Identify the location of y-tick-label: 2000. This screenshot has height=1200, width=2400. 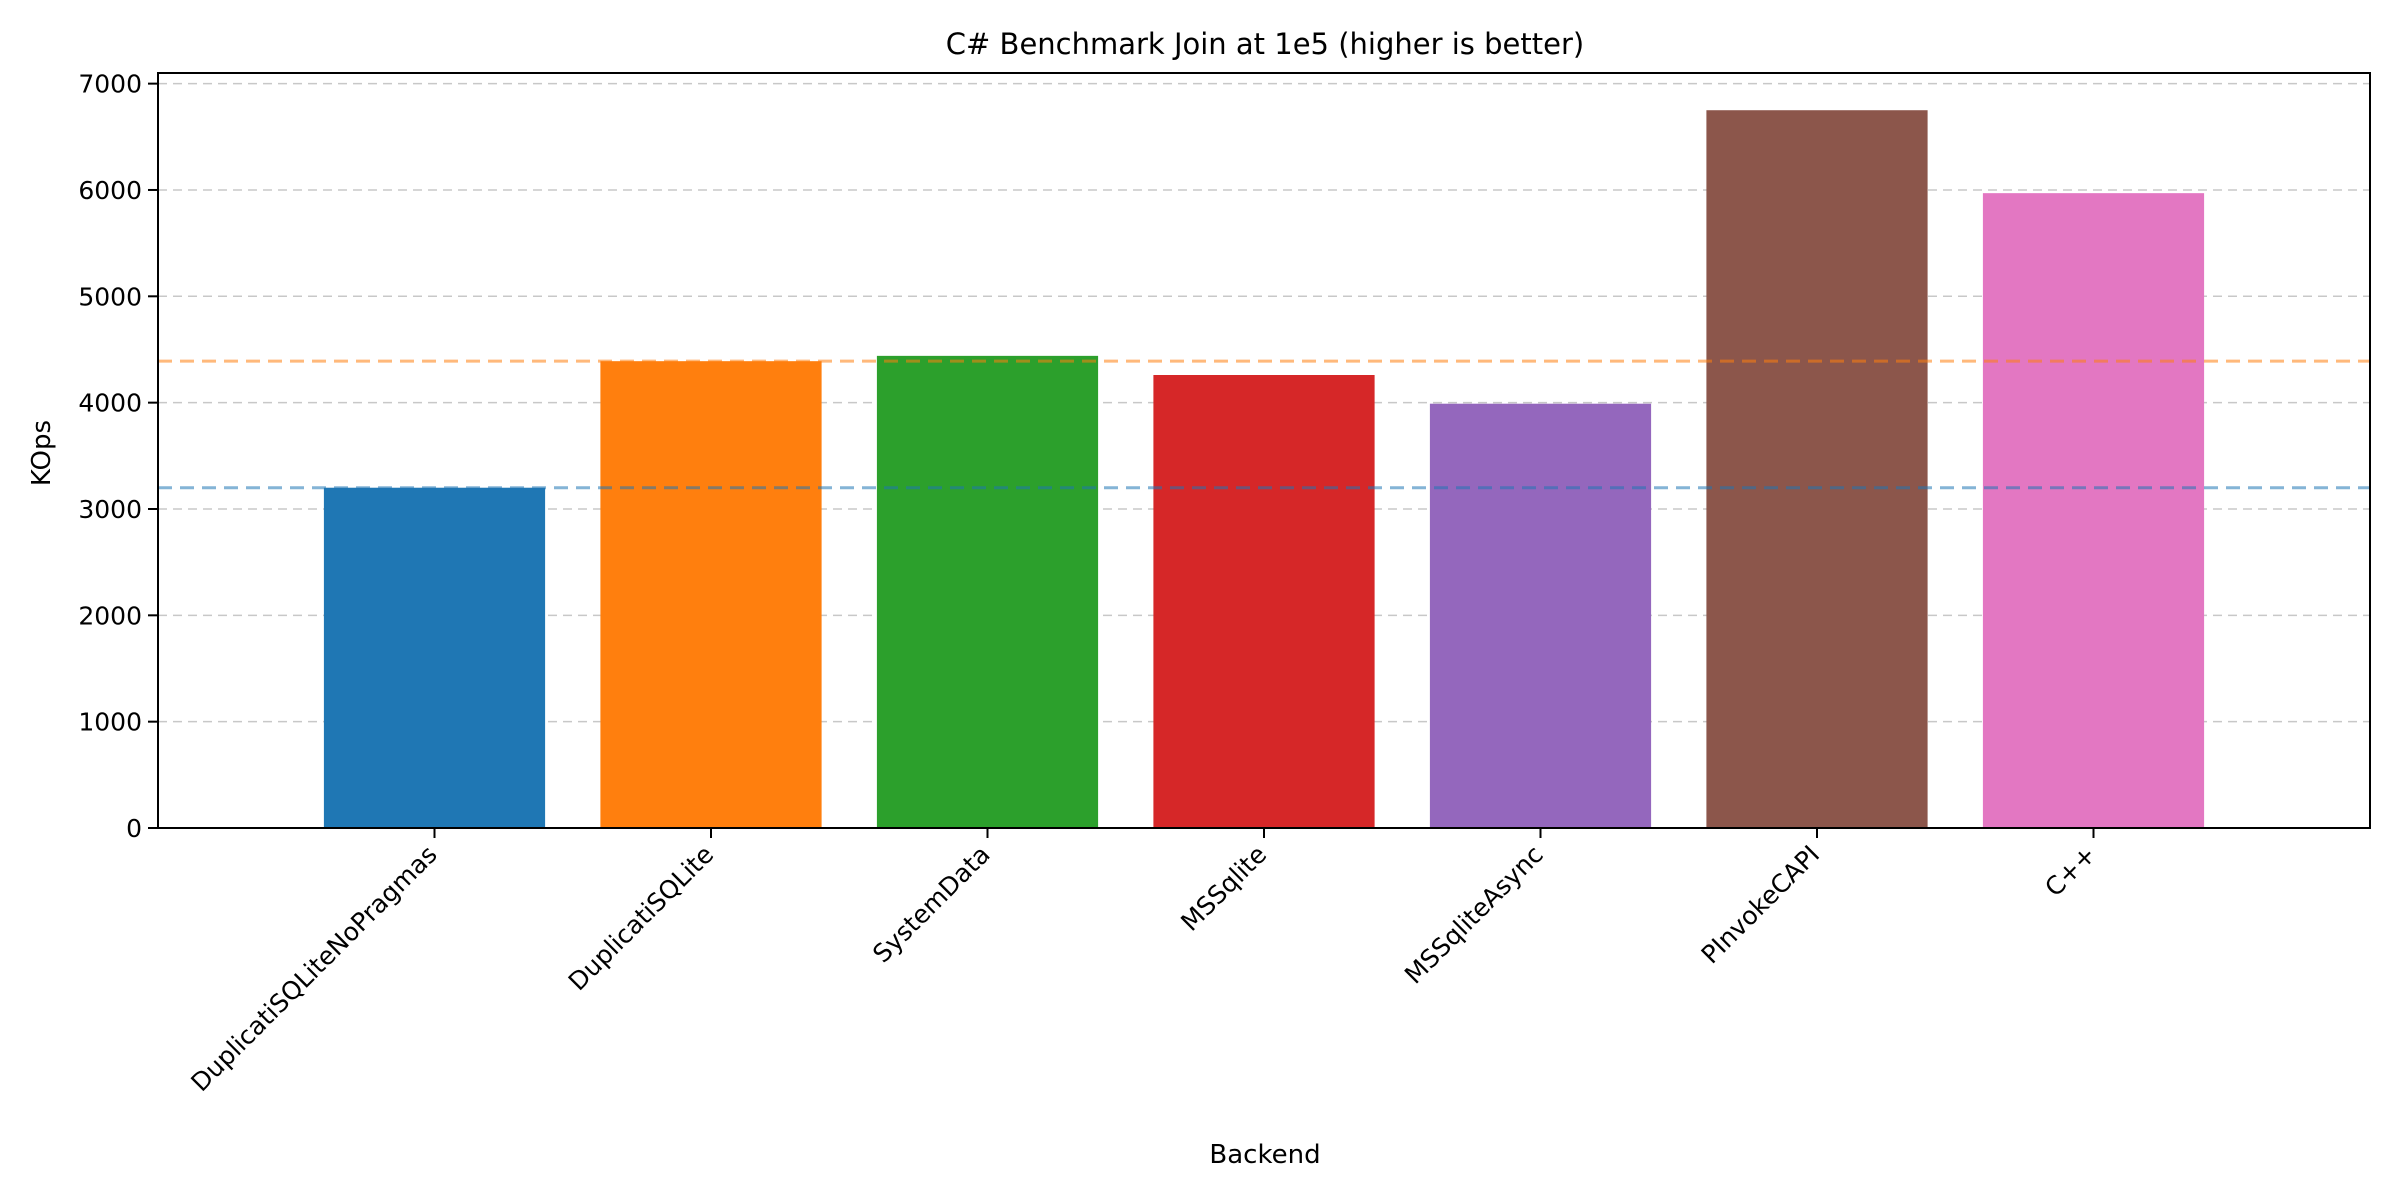
(110, 615).